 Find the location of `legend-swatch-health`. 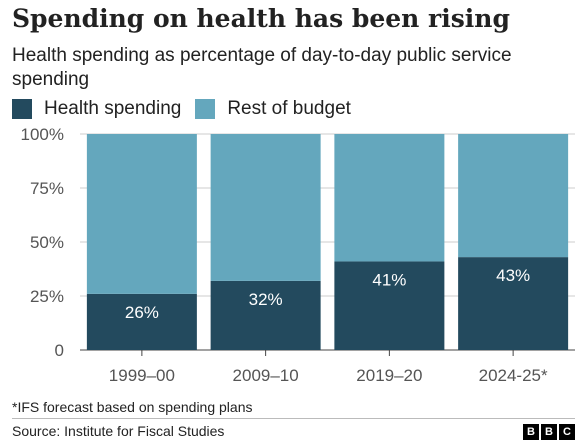

legend-swatch-health is located at coordinates (22, 109).